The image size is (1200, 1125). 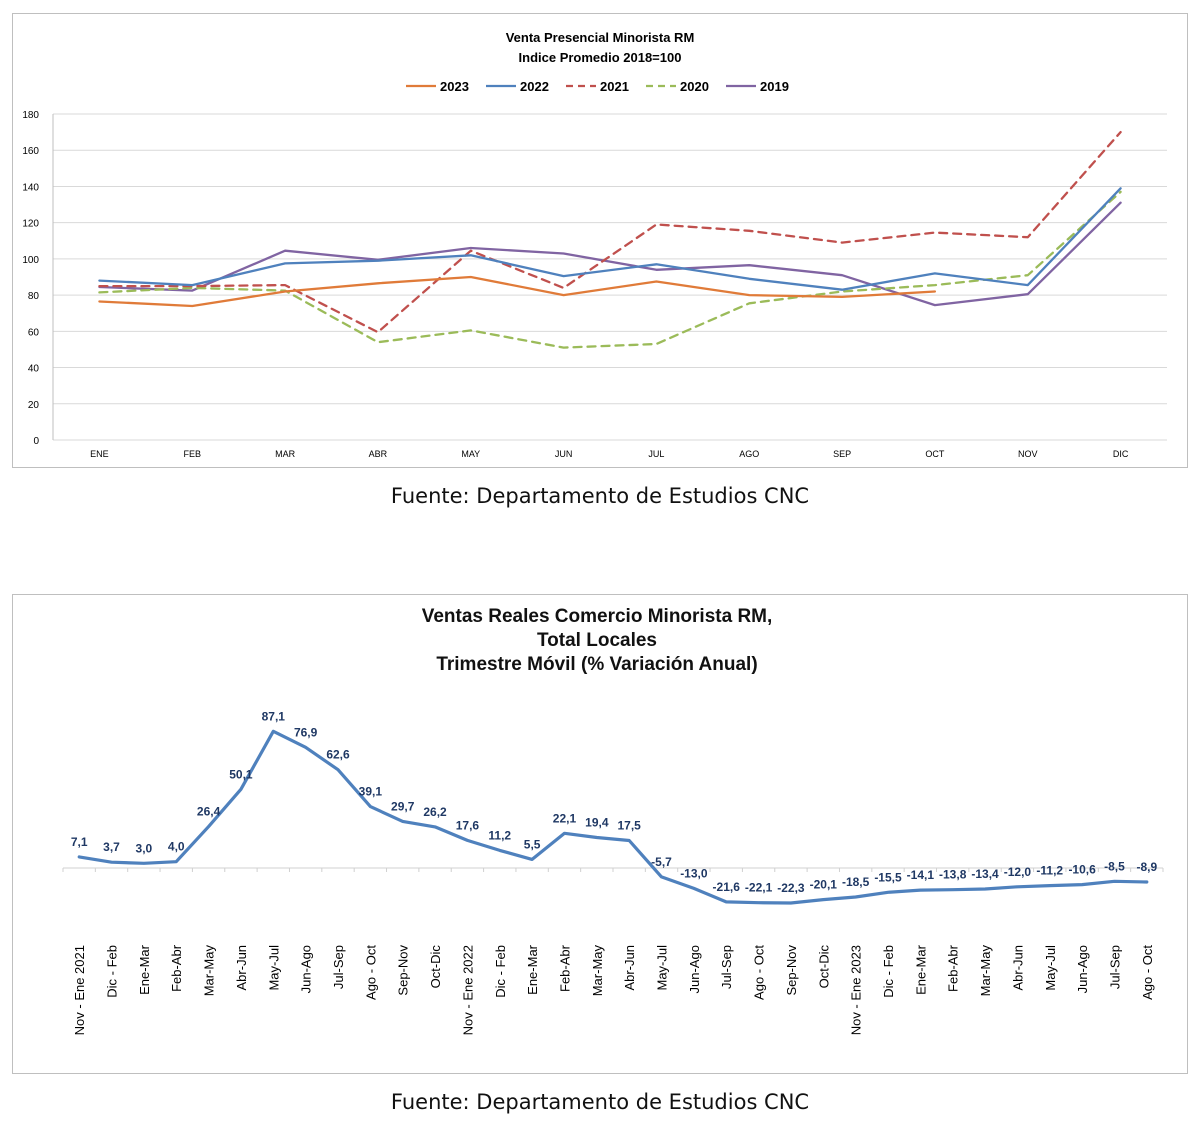 What do you see at coordinates (1049, 871) in the screenshot?
I see `data-label: -11,2` at bounding box center [1049, 871].